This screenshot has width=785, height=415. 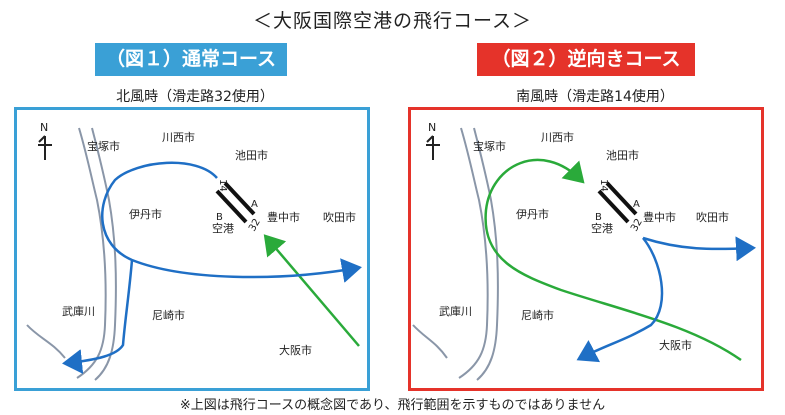 I want to click on disclaimer-note: ※上図は飛行コースの概念図であり、飛行範囲を示すものではありません, so click(x=392, y=405).